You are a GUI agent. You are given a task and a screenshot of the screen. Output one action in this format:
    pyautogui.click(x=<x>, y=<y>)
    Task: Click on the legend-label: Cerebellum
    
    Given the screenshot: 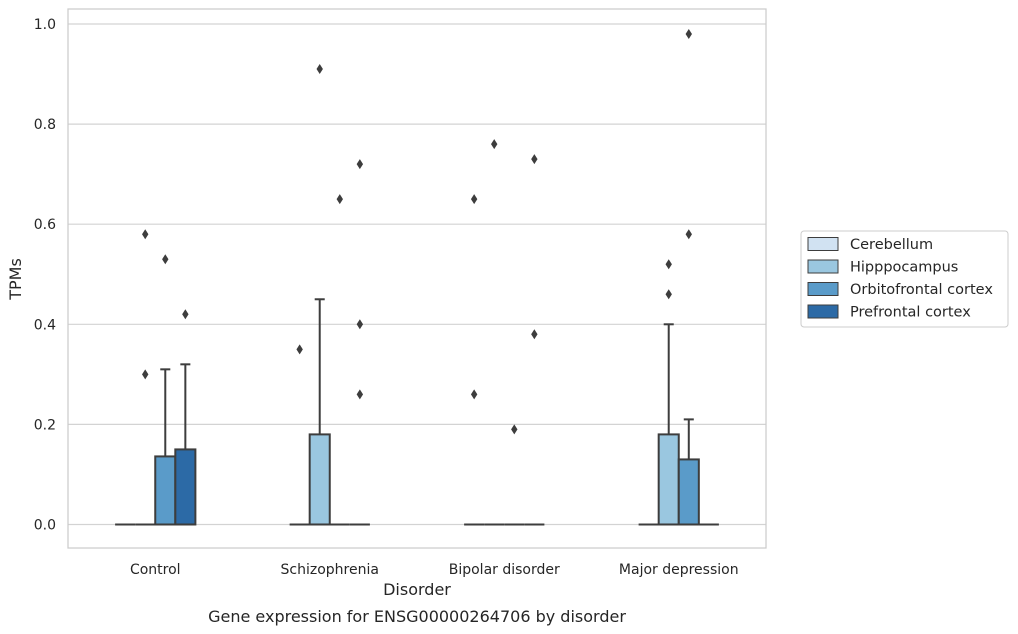 What is the action you would take?
    pyautogui.click(x=891, y=245)
    